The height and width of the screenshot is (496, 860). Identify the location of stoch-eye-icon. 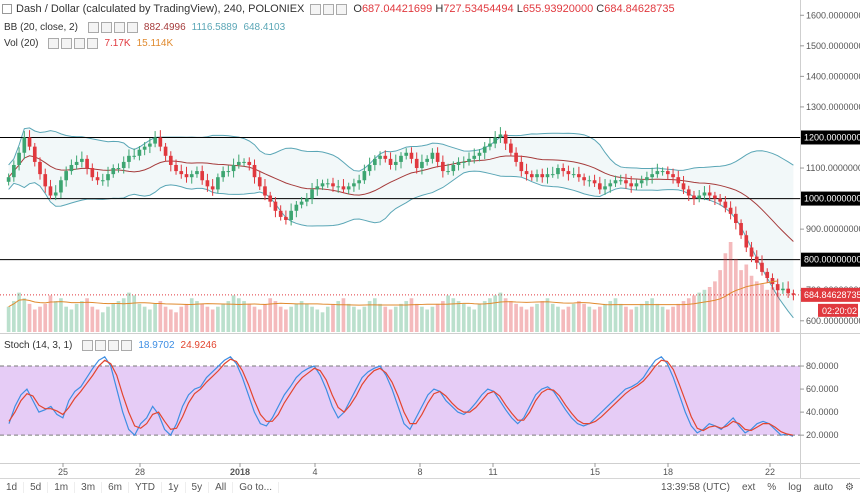
(88, 345).